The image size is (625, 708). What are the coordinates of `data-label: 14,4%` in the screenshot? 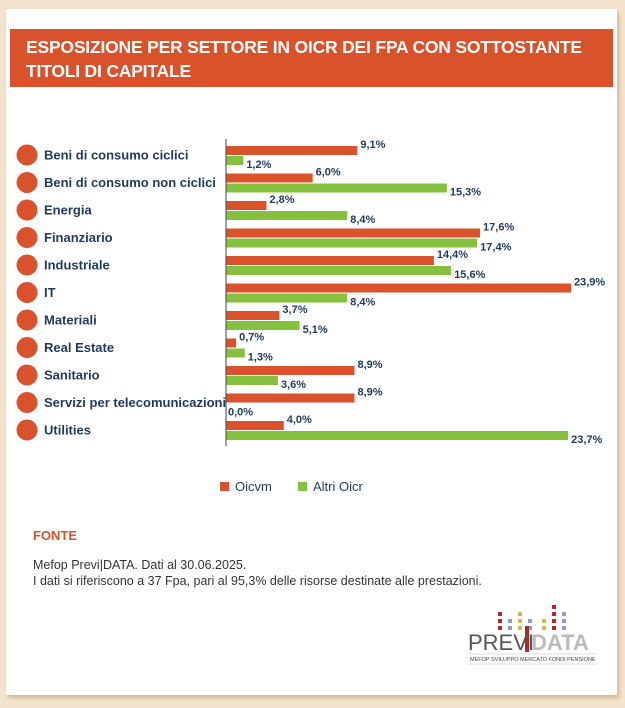 It's located at (452, 255).